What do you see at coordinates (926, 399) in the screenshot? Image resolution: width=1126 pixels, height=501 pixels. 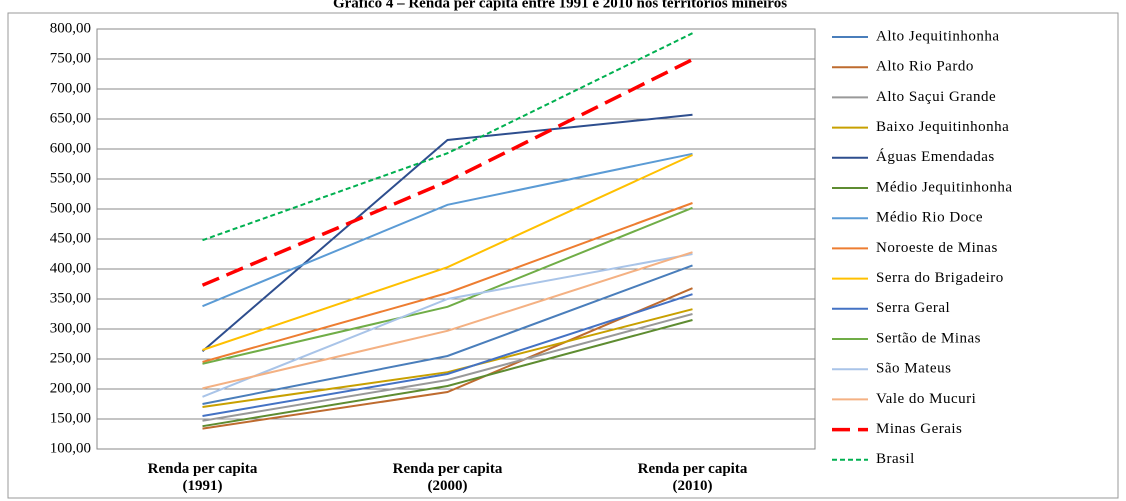 I see `legend-label: Vale do Mucuri` at bounding box center [926, 399].